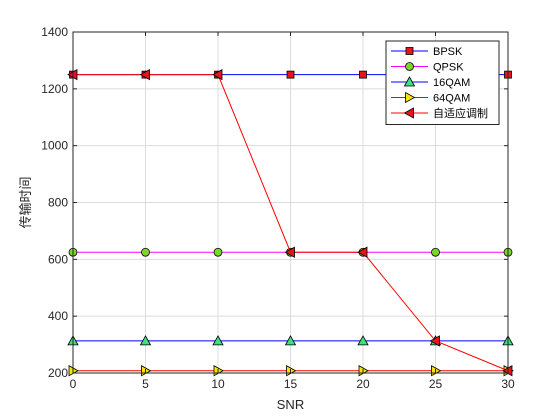  What do you see at coordinates (436, 384) in the screenshot?
I see `x-tick-label: 25` at bounding box center [436, 384].